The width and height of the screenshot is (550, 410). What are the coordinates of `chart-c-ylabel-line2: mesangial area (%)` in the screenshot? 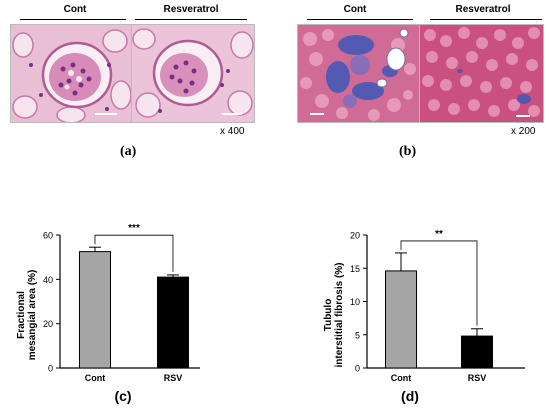 It's located at (32, 315).